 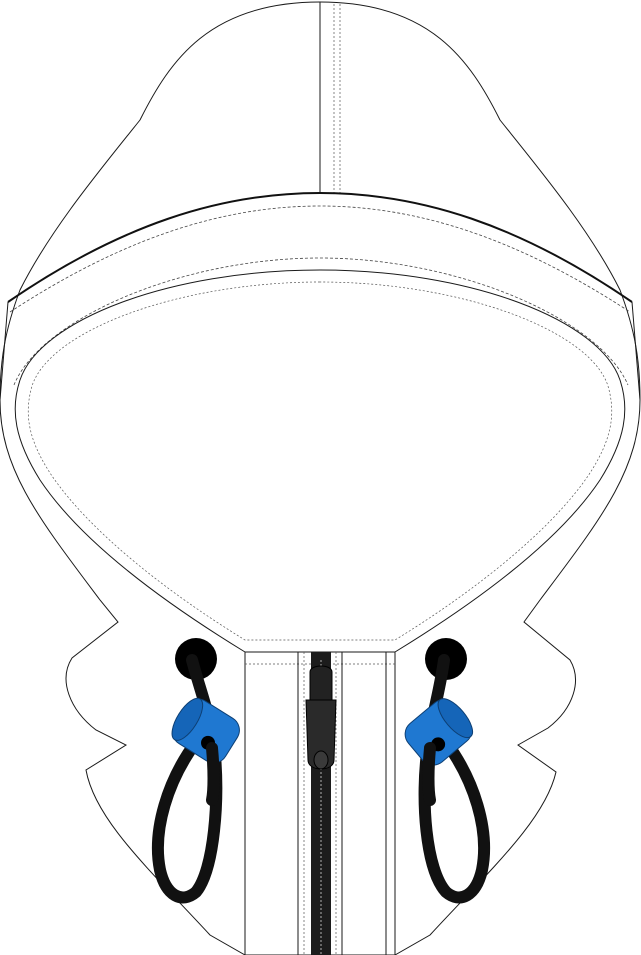 What do you see at coordinates (321, 717) in the screenshot?
I see `zipper-pull-icon` at bounding box center [321, 717].